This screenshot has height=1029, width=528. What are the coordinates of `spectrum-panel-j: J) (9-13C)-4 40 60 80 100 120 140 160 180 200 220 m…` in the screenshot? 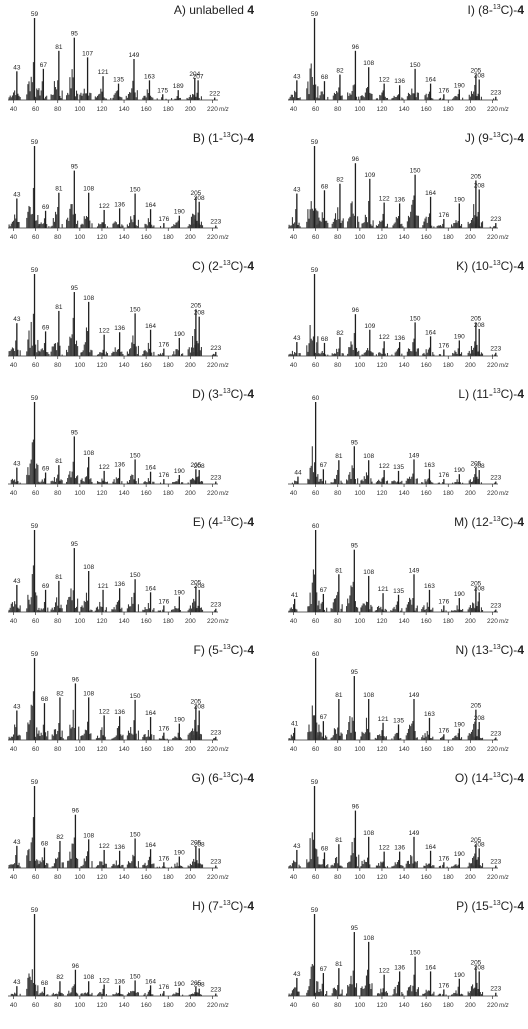 It's located at (406, 186).